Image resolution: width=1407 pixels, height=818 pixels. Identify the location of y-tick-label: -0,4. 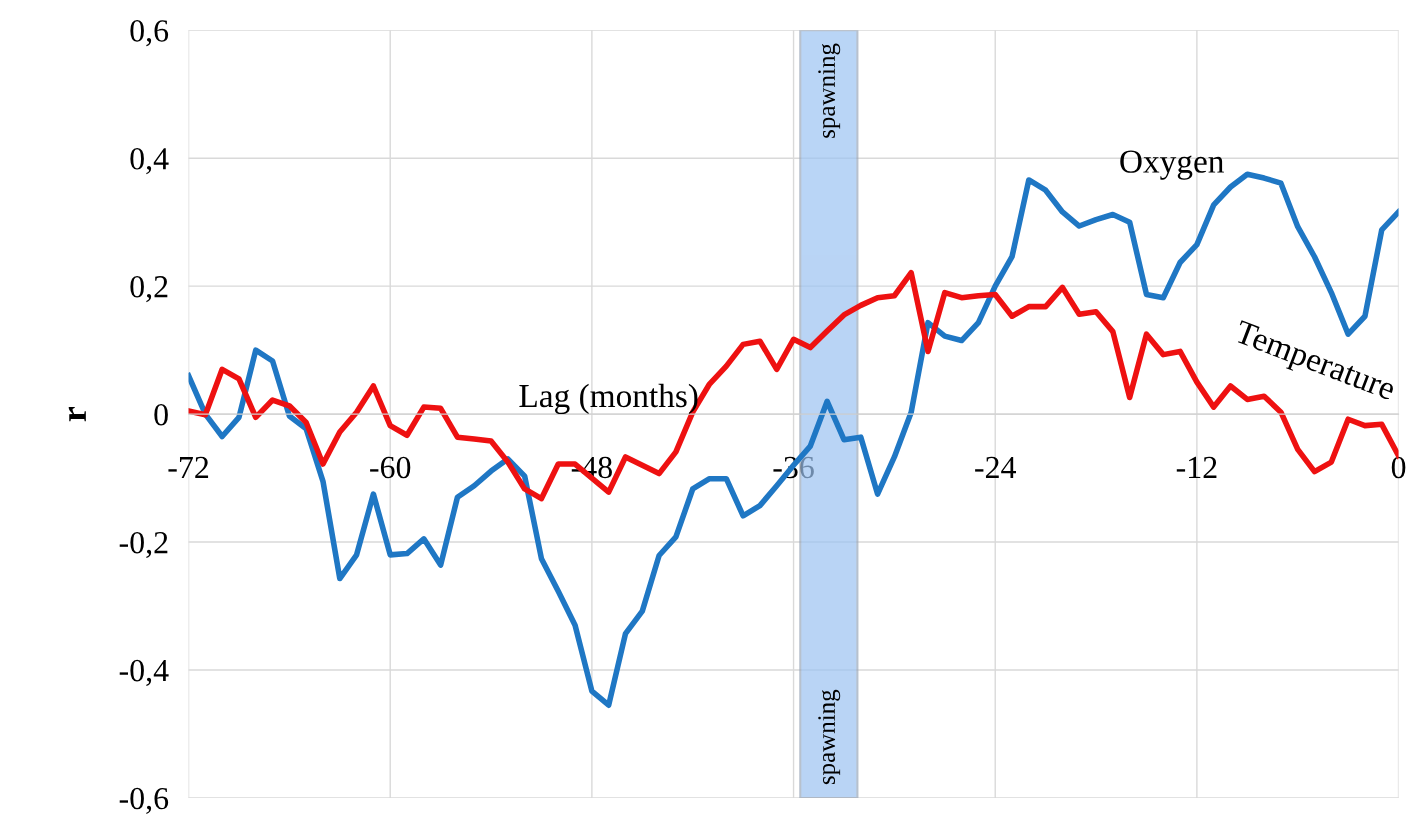
(144, 672).